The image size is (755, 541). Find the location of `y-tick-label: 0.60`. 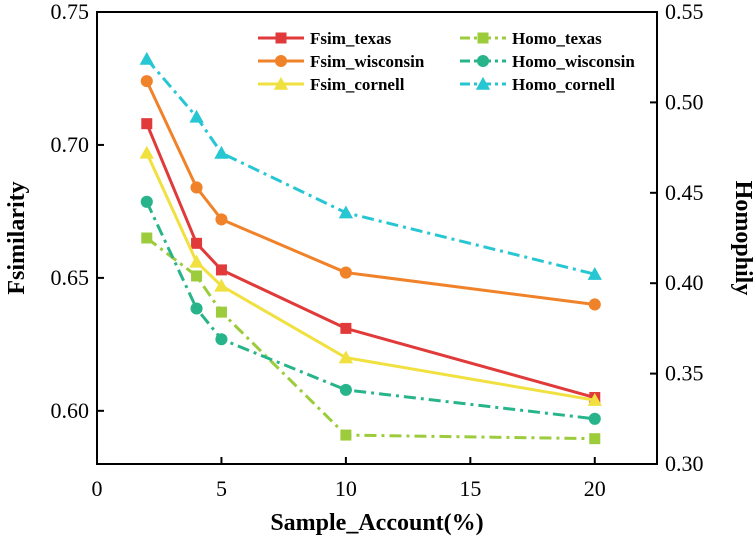

y-tick-label: 0.60 is located at coordinates (70, 410).